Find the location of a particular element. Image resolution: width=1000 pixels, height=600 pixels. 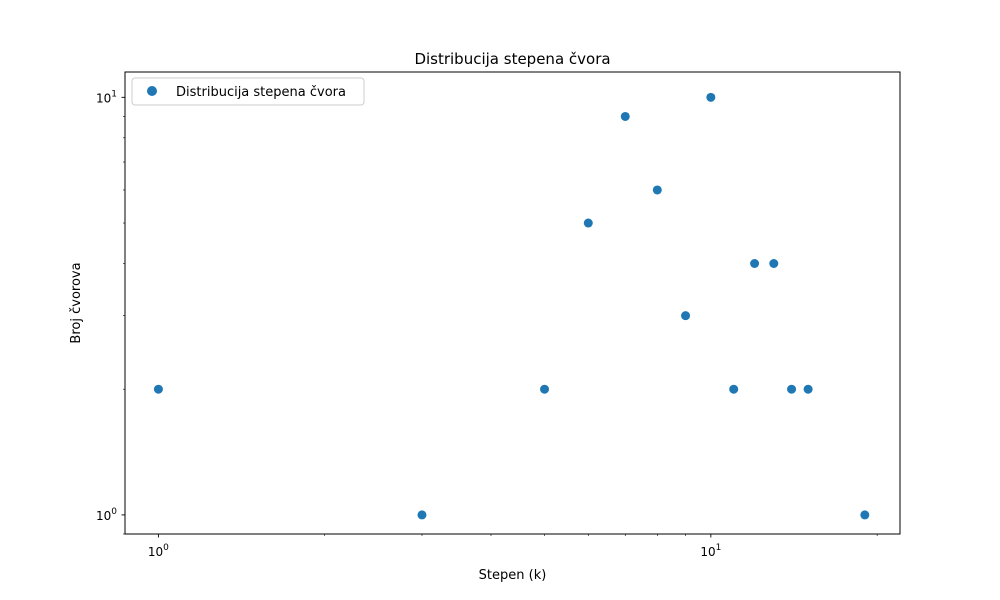

x-tick-label: 10¹ is located at coordinates (710, 551).